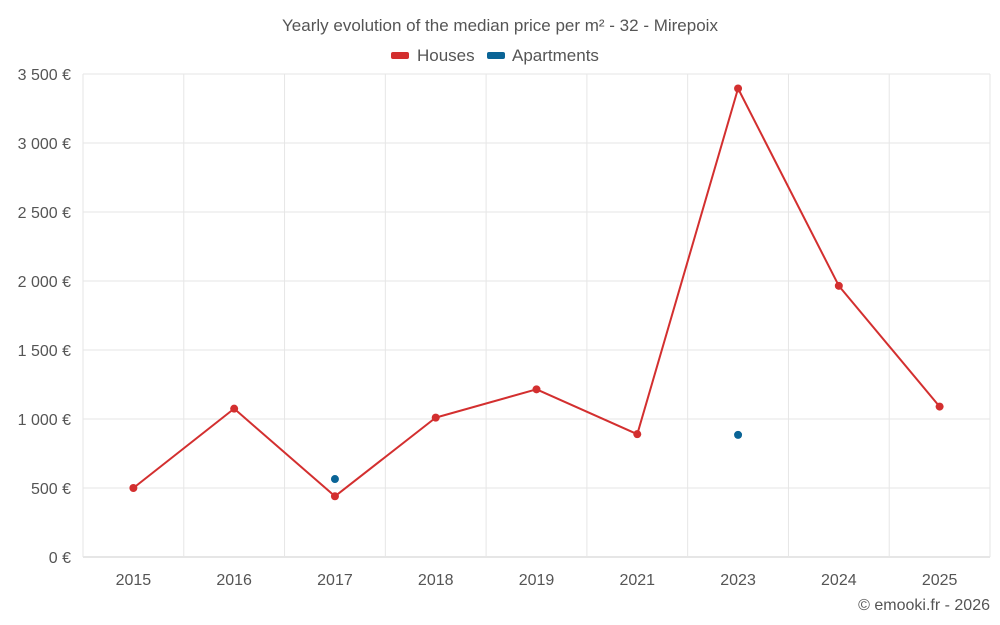  Describe the element at coordinates (940, 580) in the screenshot. I see `x-tick-label: 2025` at that location.